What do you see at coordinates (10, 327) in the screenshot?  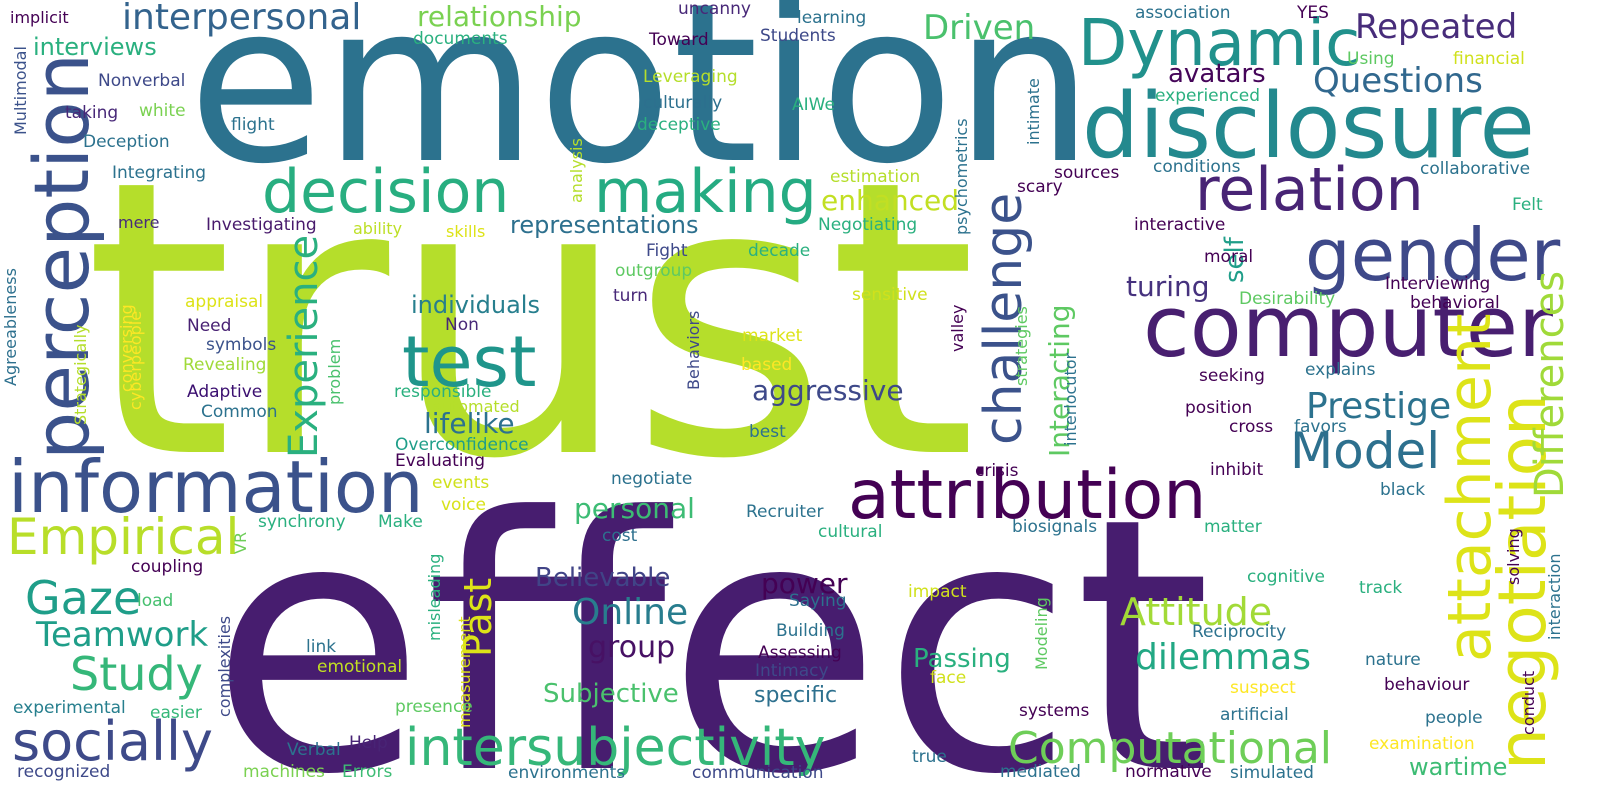 I see `word-agreeableness: Agreeableness` at bounding box center [10, 327].